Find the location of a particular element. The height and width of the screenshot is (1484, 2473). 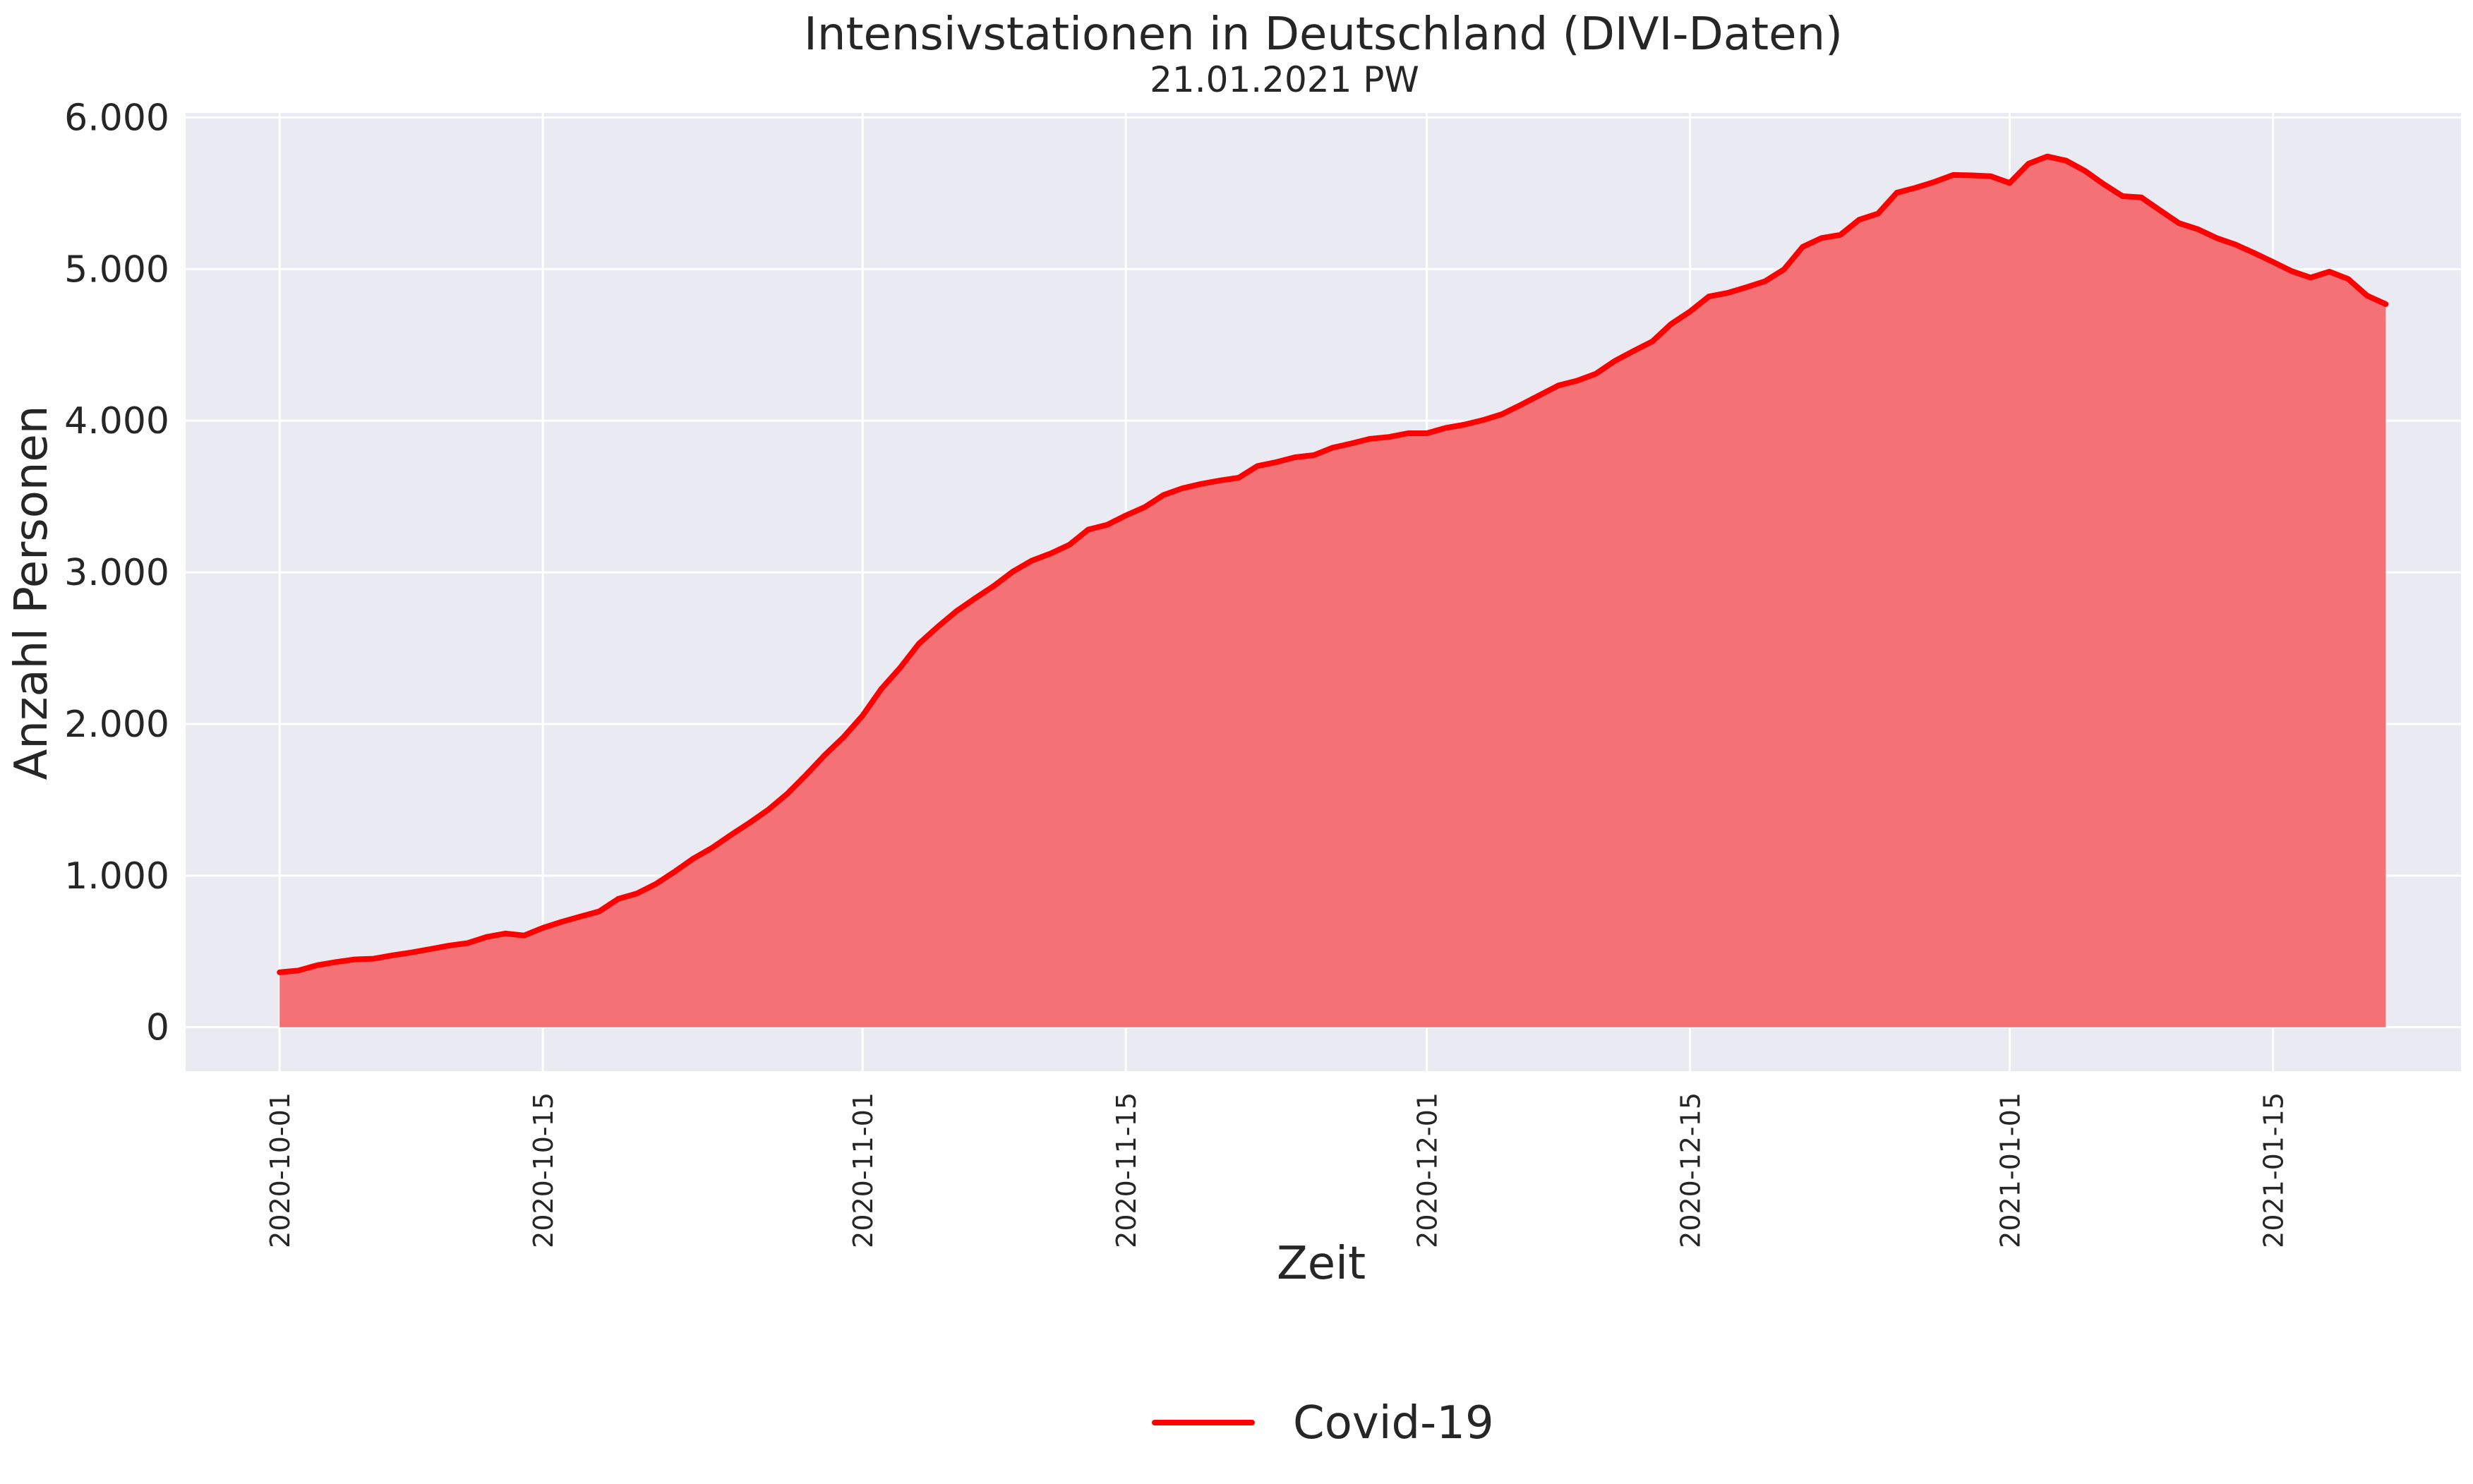

legend: Covid-19 is located at coordinates (1323, 1423).